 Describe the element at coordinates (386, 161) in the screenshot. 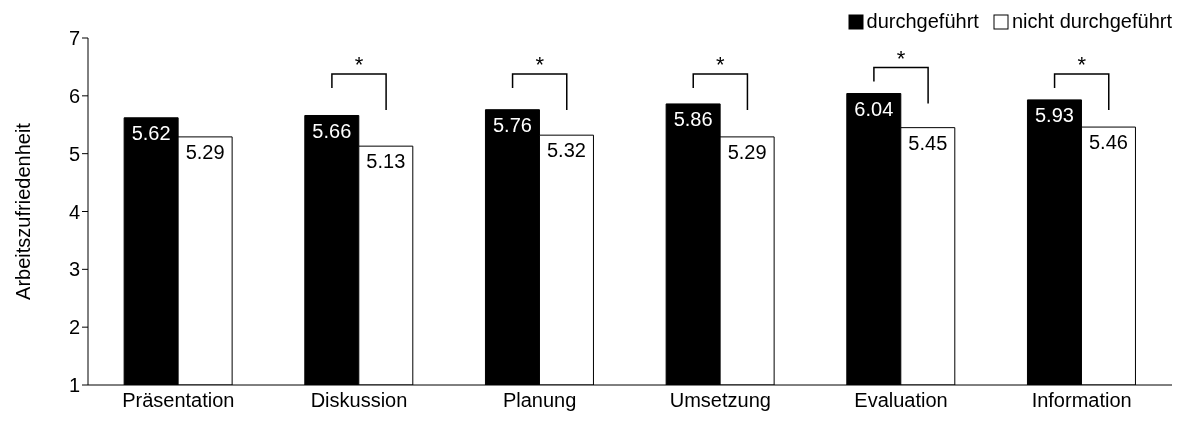

I see `data-label: 5.13` at that location.